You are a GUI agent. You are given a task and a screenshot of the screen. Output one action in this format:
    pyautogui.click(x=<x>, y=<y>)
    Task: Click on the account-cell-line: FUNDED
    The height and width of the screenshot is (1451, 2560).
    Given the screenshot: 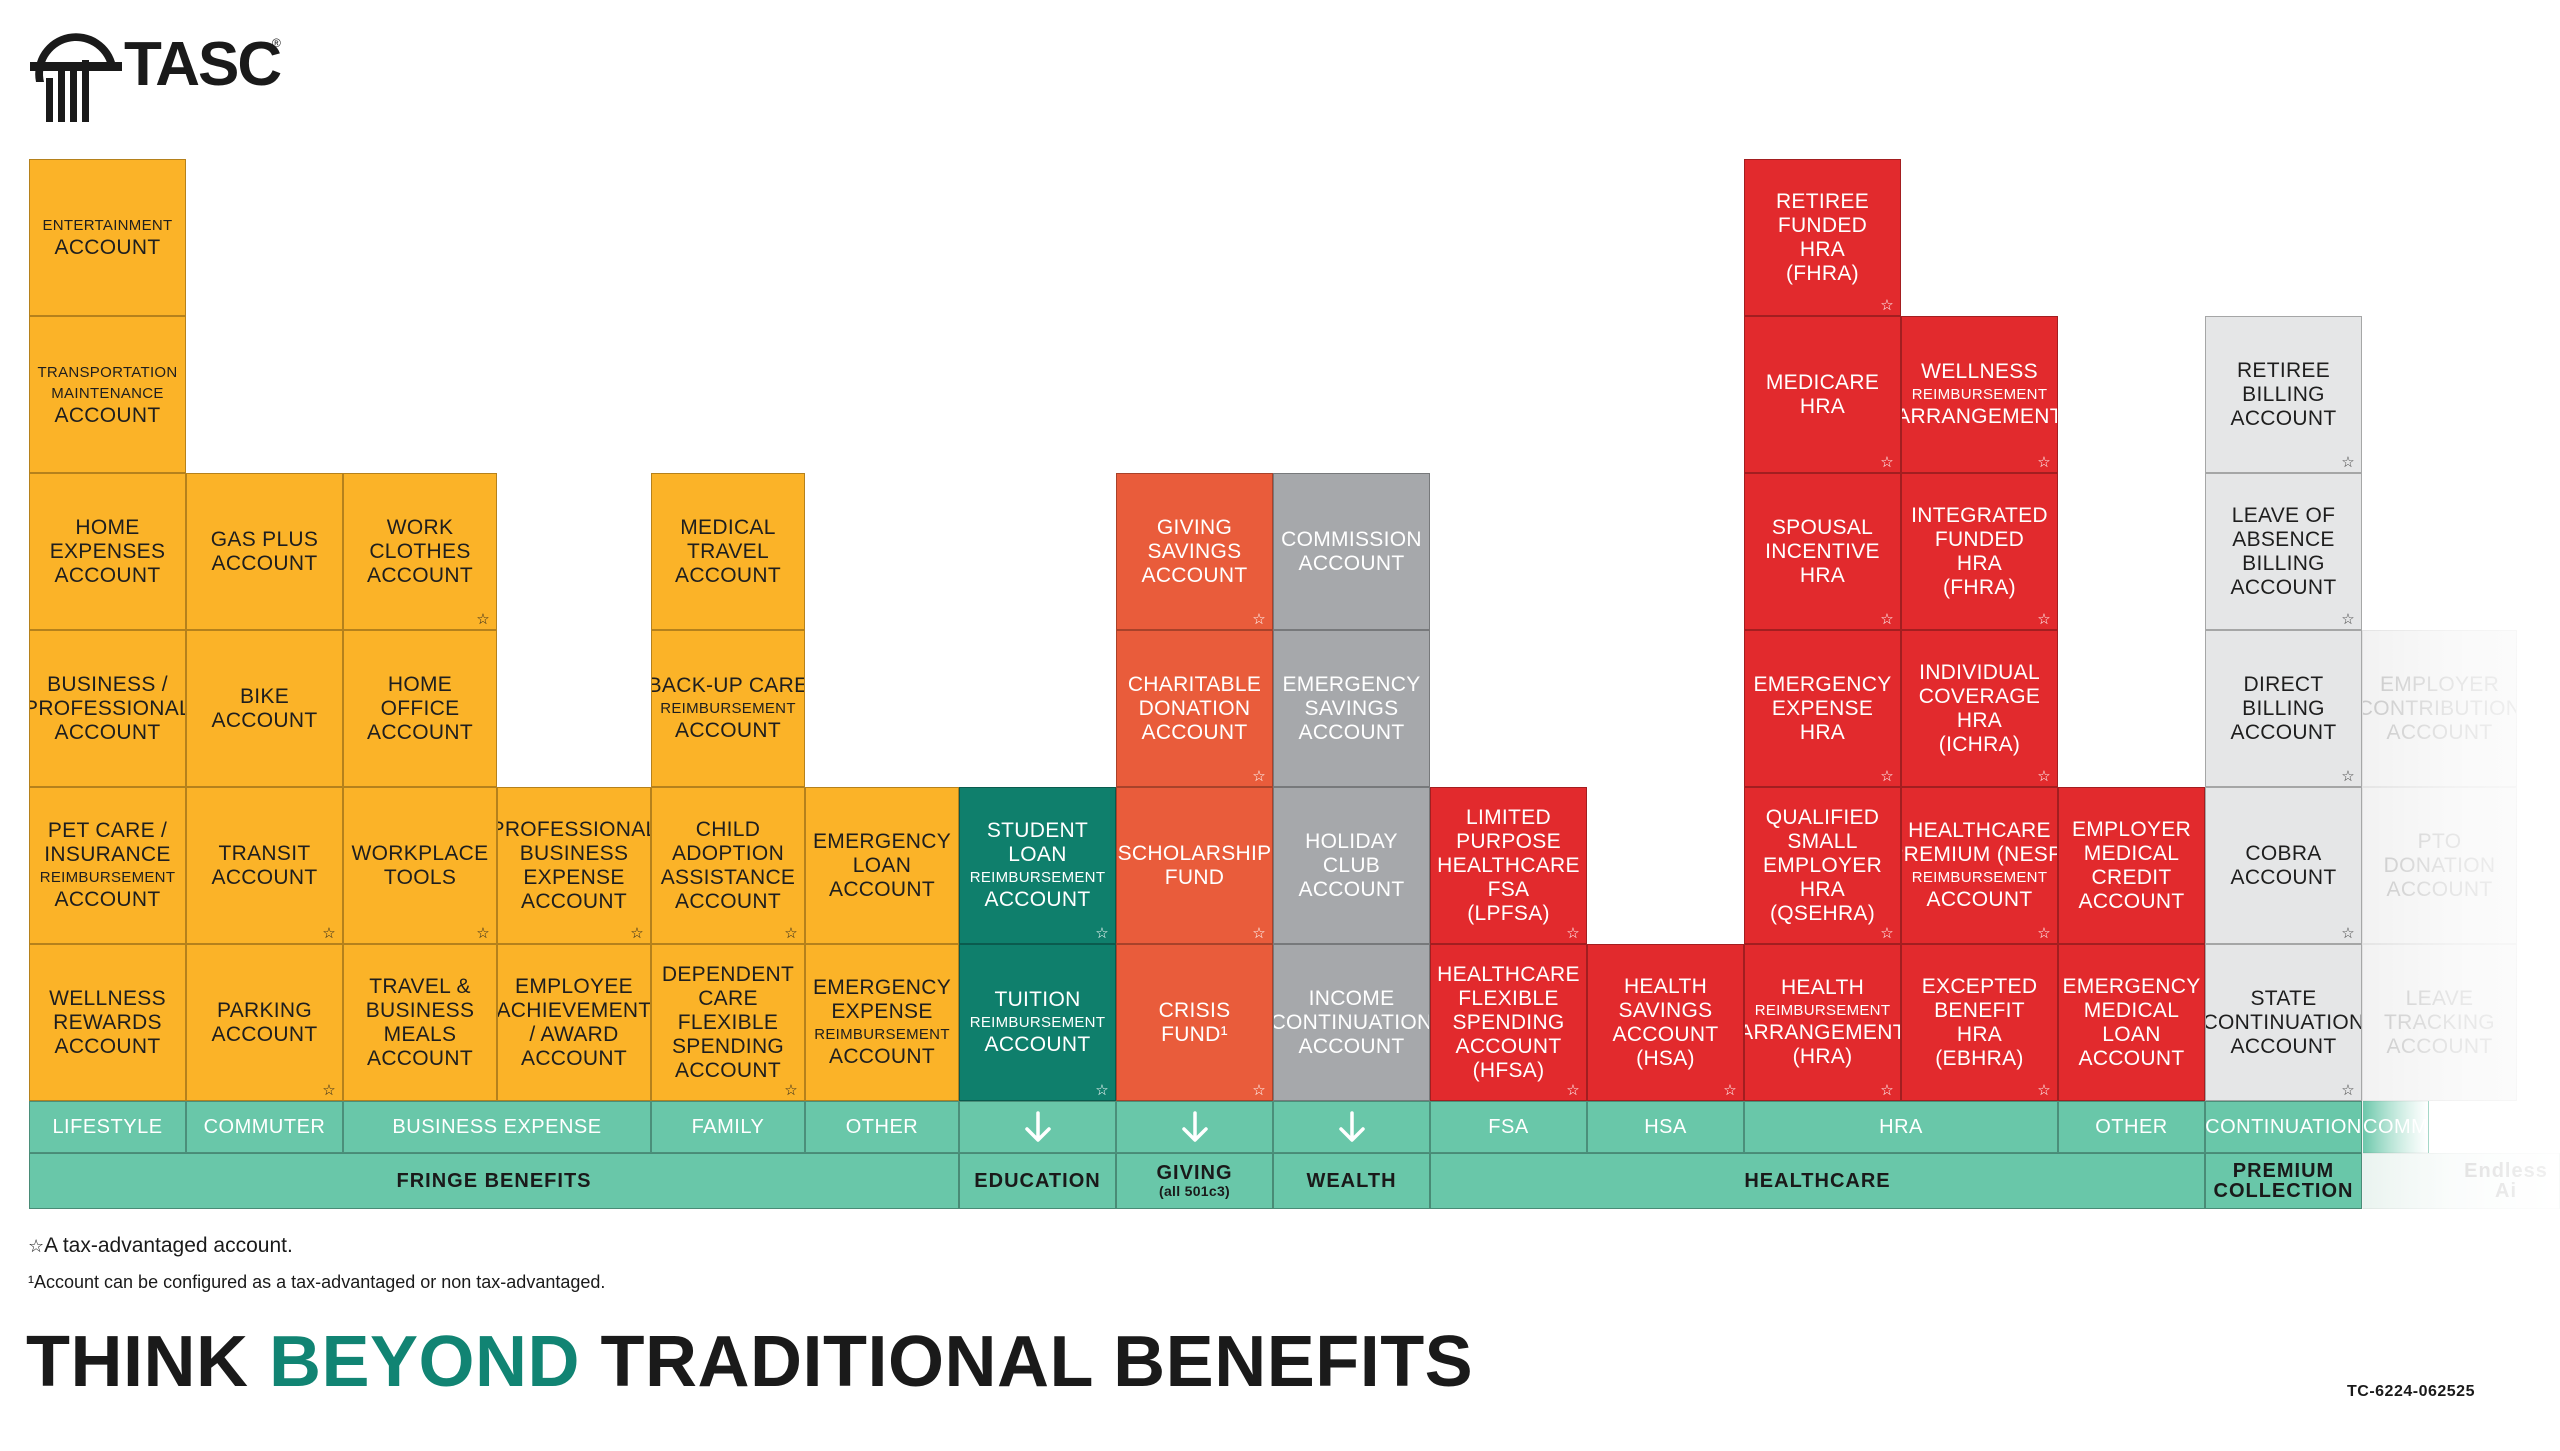 What is the action you would take?
    pyautogui.click(x=1822, y=225)
    